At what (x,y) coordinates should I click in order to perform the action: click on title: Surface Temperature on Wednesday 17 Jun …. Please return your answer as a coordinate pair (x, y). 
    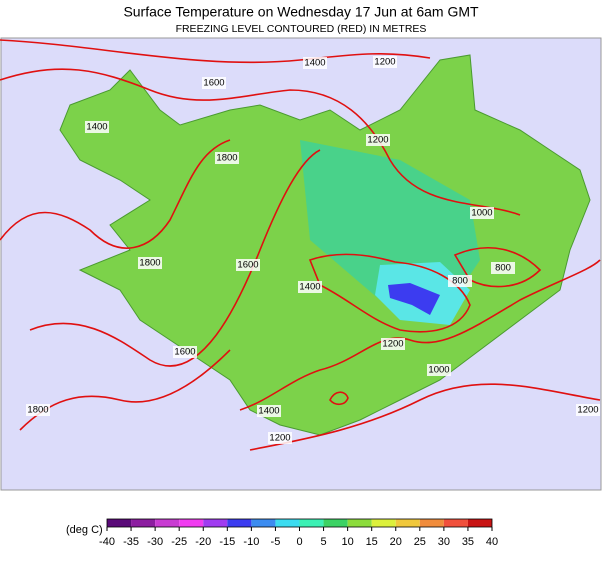
    Looking at the image, I should click on (301, 12).